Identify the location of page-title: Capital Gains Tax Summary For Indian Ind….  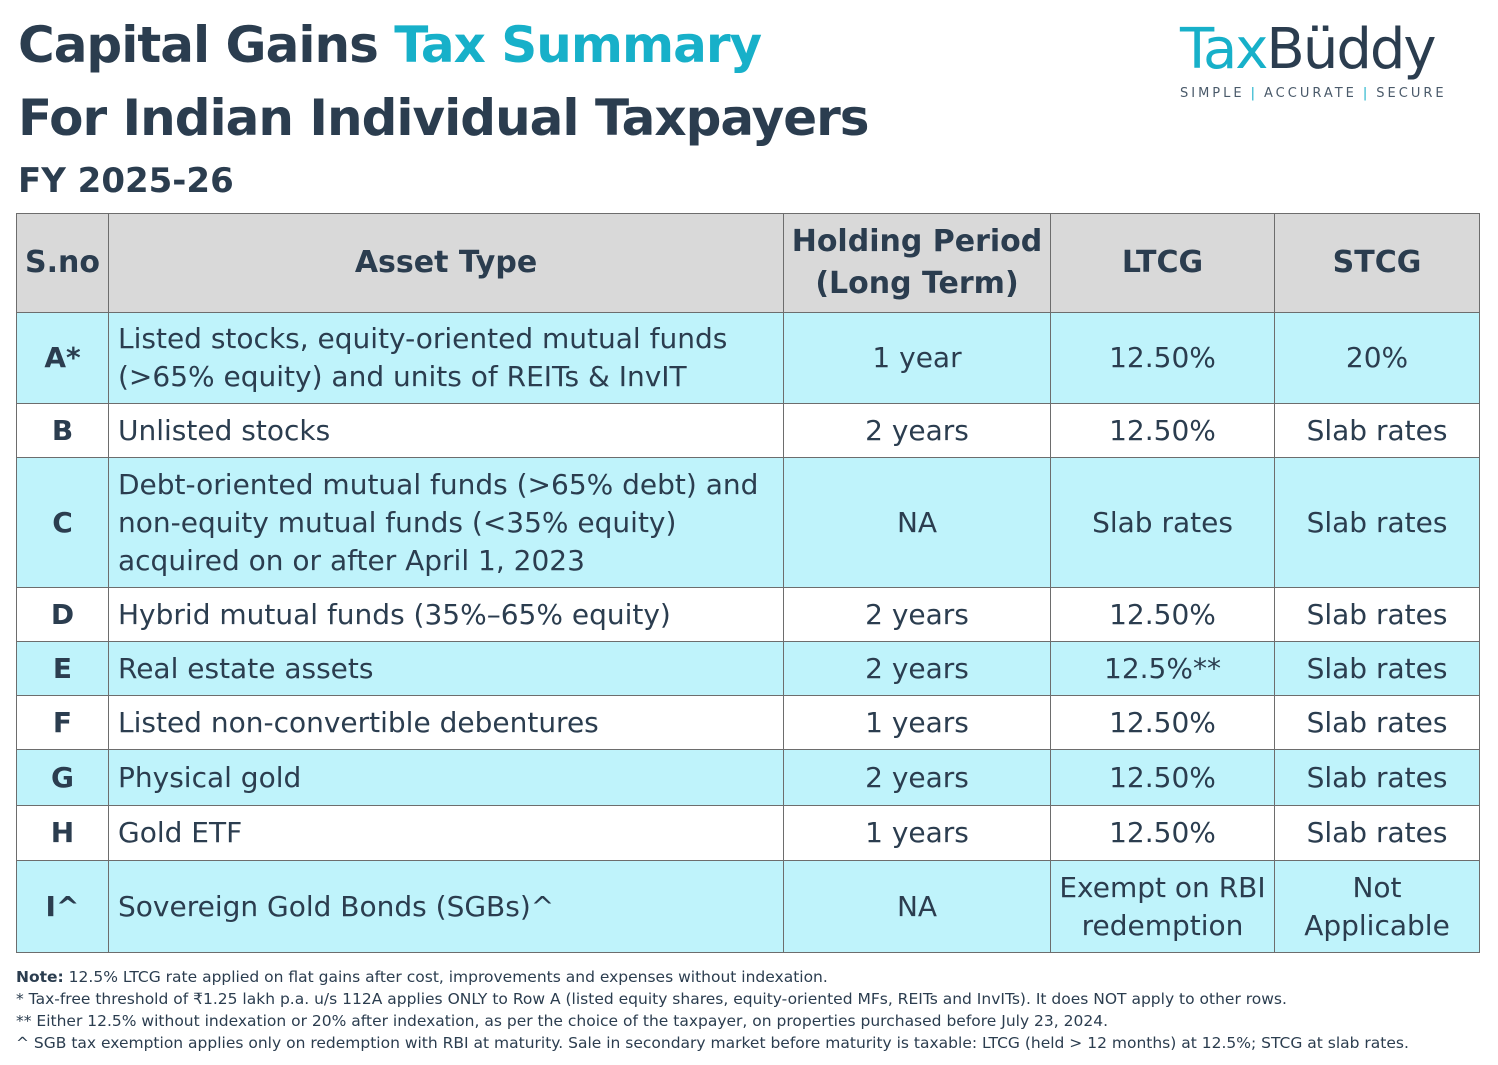
(444, 108).